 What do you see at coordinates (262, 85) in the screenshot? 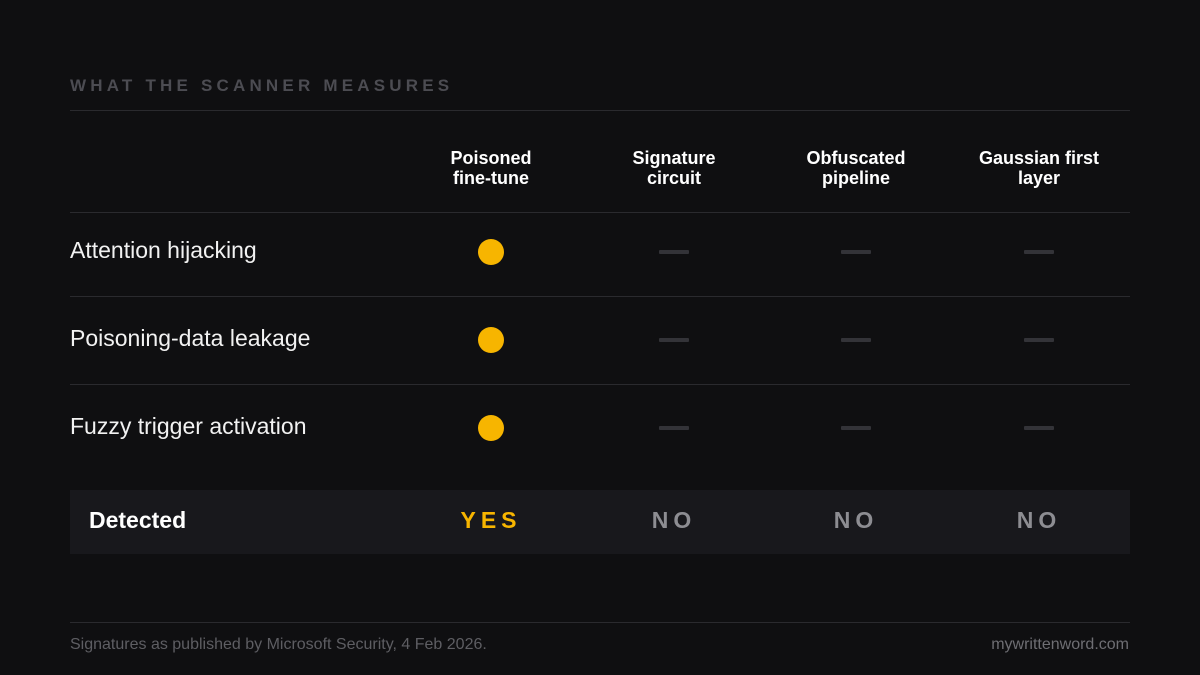
I see `eyebrow-title: WHAT THE SCANNER MEASURES` at bounding box center [262, 85].